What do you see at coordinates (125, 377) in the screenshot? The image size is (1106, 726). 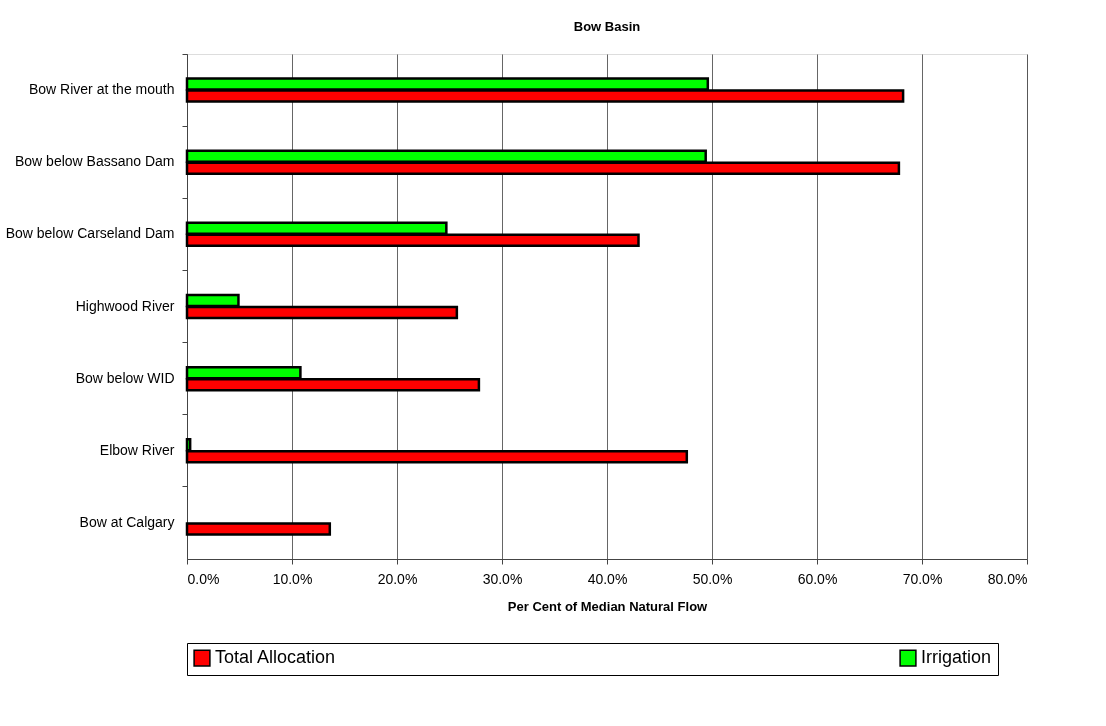 I see `y-tick-label: Bow below WID` at bounding box center [125, 377].